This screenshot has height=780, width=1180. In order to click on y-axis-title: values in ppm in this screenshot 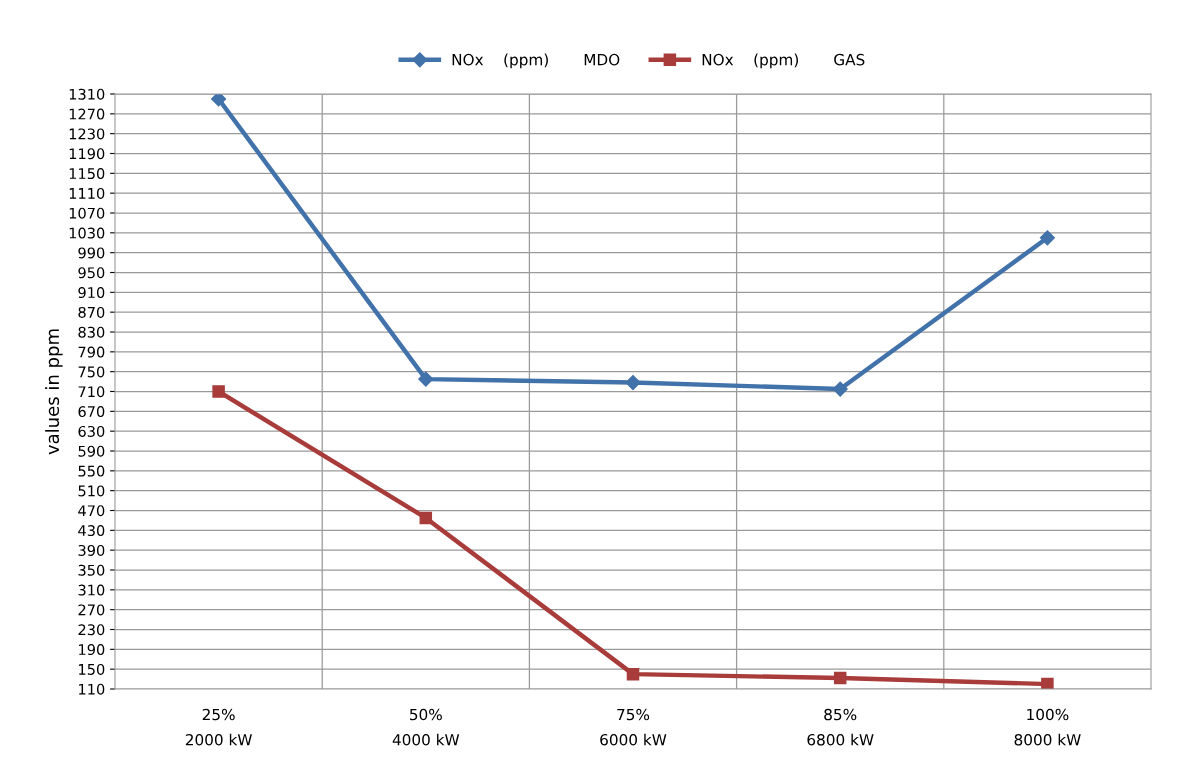, I will do `click(54, 392)`.